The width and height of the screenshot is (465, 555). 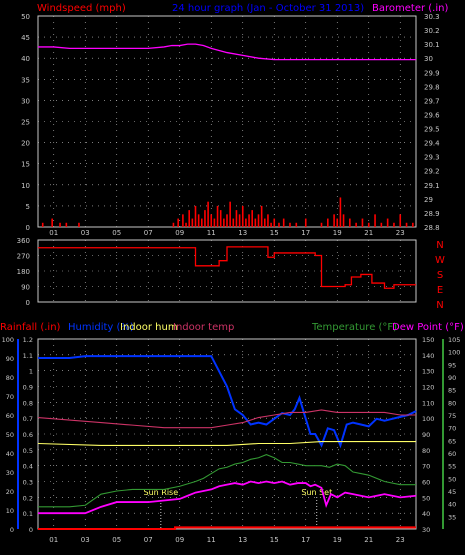 What do you see at coordinates (426, 451) in the screenshot?
I see `temp-tick-label: 80` at bounding box center [426, 451].